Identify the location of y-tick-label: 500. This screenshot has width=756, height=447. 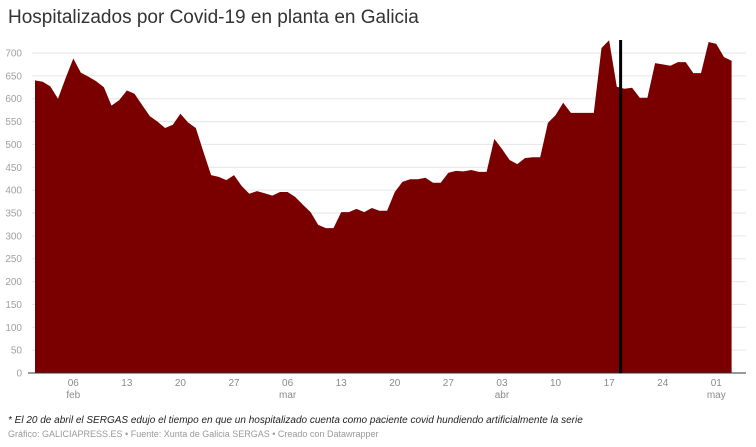
(13, 145).